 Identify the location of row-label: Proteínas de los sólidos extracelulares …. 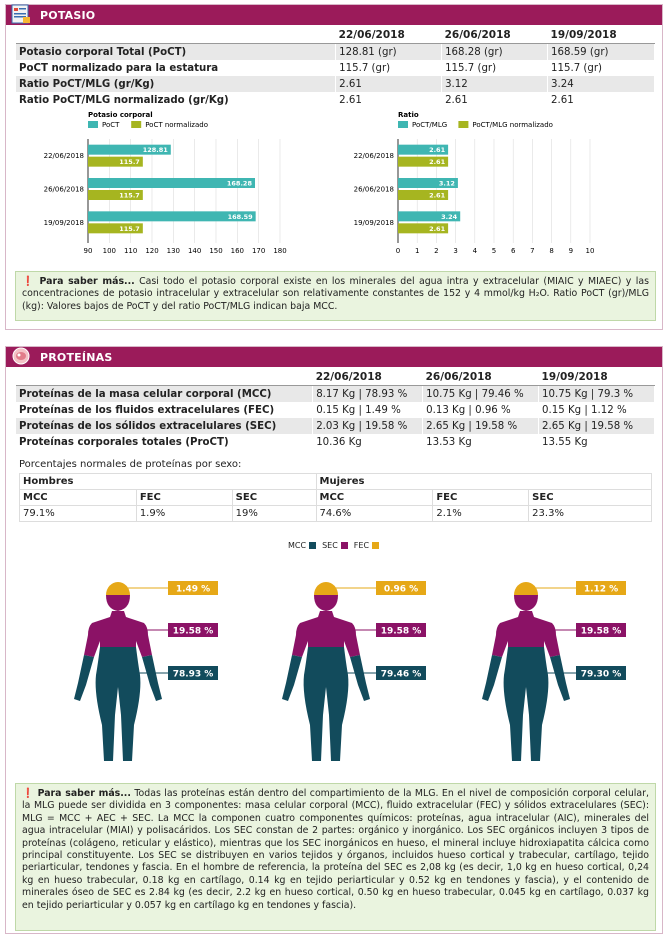
(165, 426).